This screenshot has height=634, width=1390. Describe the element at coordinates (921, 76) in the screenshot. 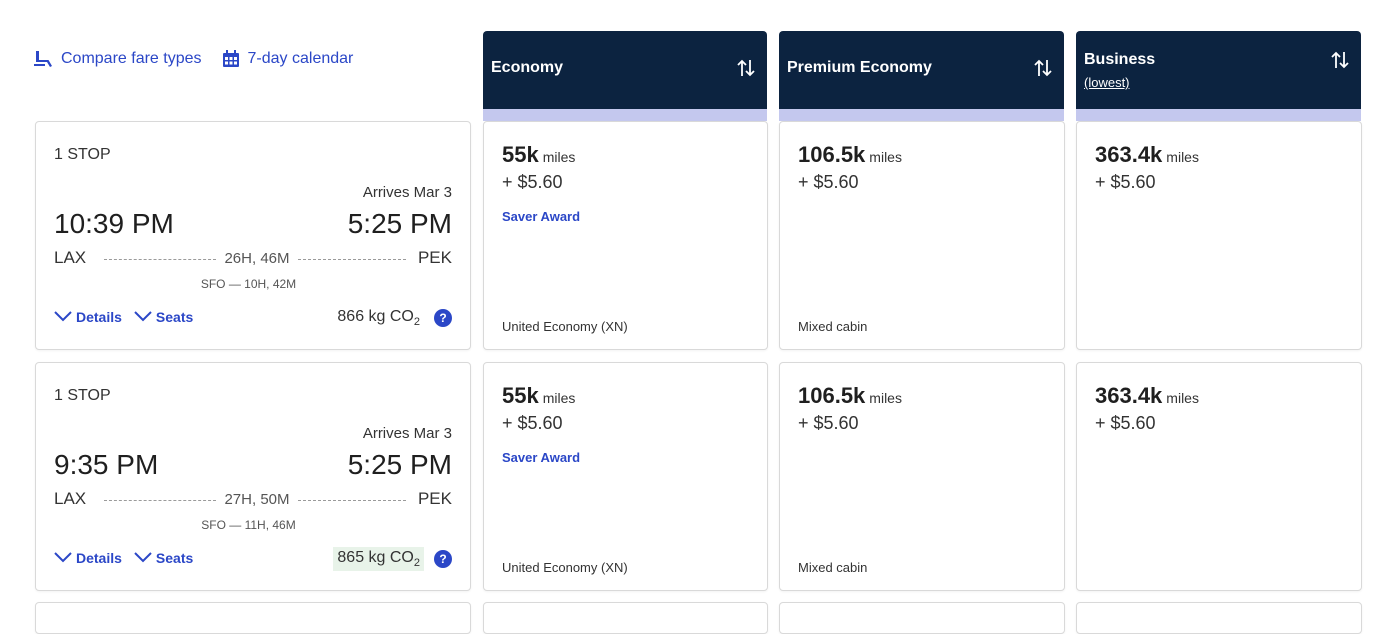

I see `column-header-premium-economy: Premium Economy` at that location.